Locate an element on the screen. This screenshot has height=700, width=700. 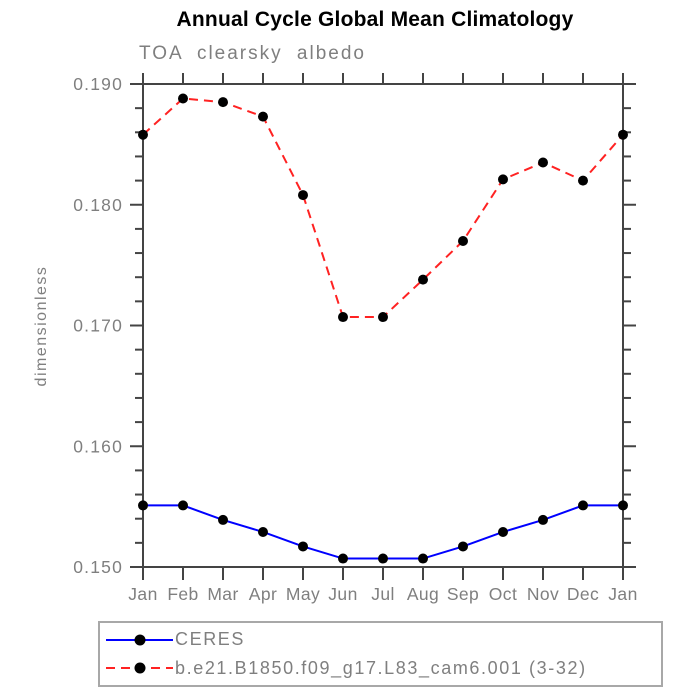
svg-text: Dec is located at coordinates (583, 594).